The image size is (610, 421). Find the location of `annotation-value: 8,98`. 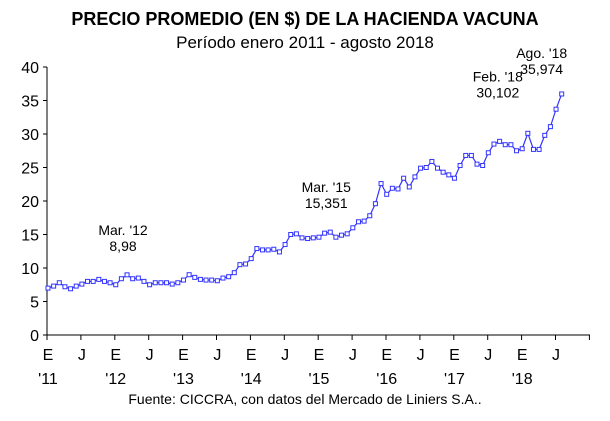

annotation-value: 8,98 is located at coordinates (122, 246).